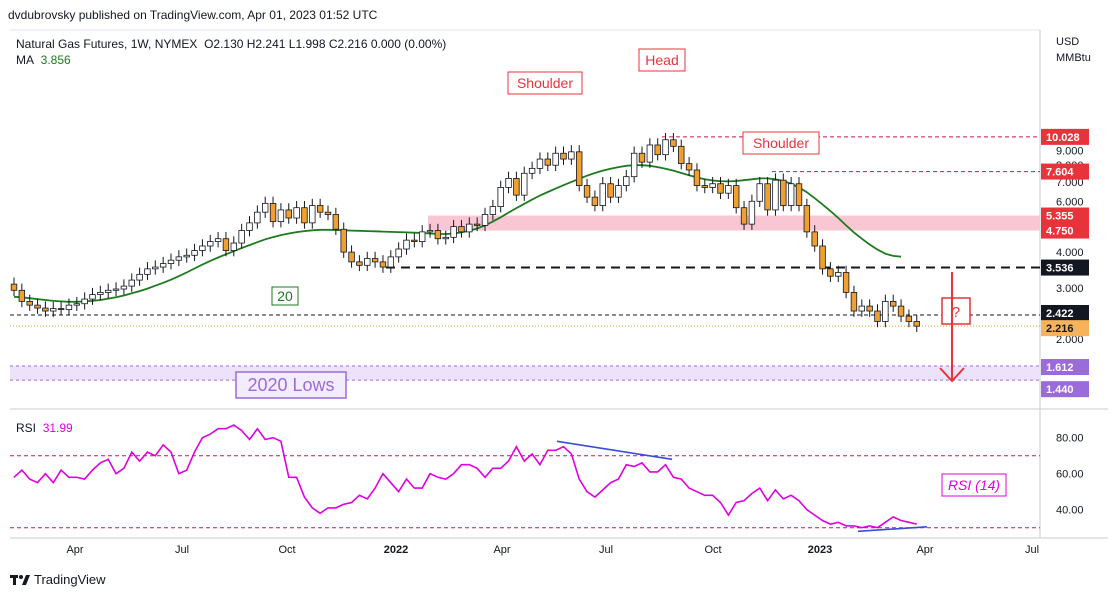 The width and height of the screenshot is (1116, 598). What do you see at coordinates (107, 44) in the screenshot?
I see `symbol-title: Natural Gas Futures, 1W, NYMEX` at bounding box center [107, 44].